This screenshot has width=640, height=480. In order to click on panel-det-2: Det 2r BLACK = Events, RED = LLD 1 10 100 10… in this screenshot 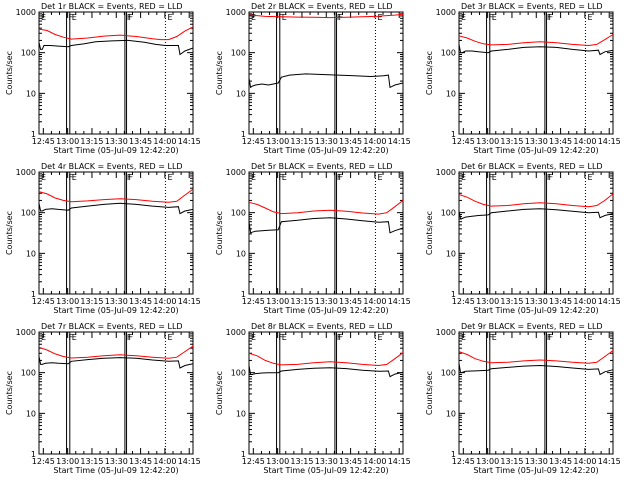, I will do `click(313, 78)`.